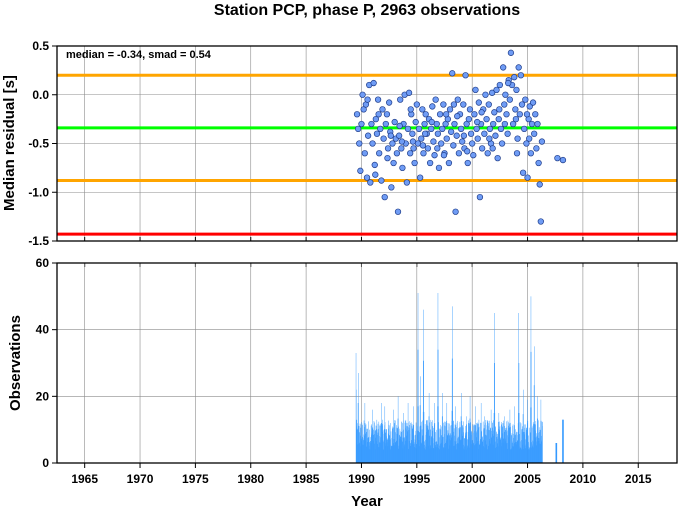  I want to click on observations-tick-label: 60, so click(43, 263).